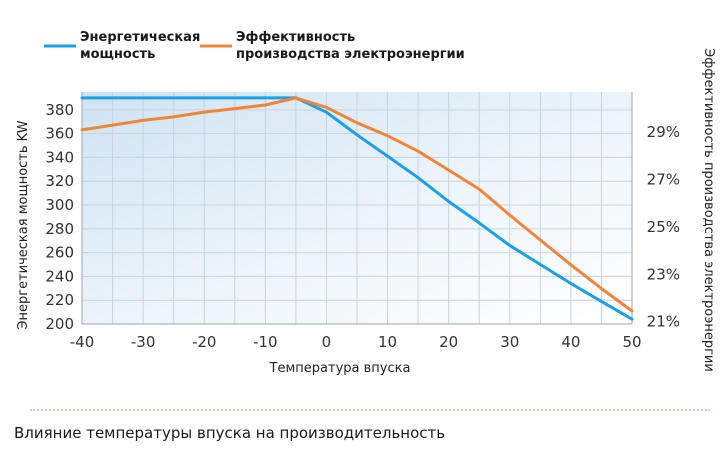  Describe the element at coordinates (663, 132) in the screenshot. I see `y-tick-label-right: 29%` at that location.